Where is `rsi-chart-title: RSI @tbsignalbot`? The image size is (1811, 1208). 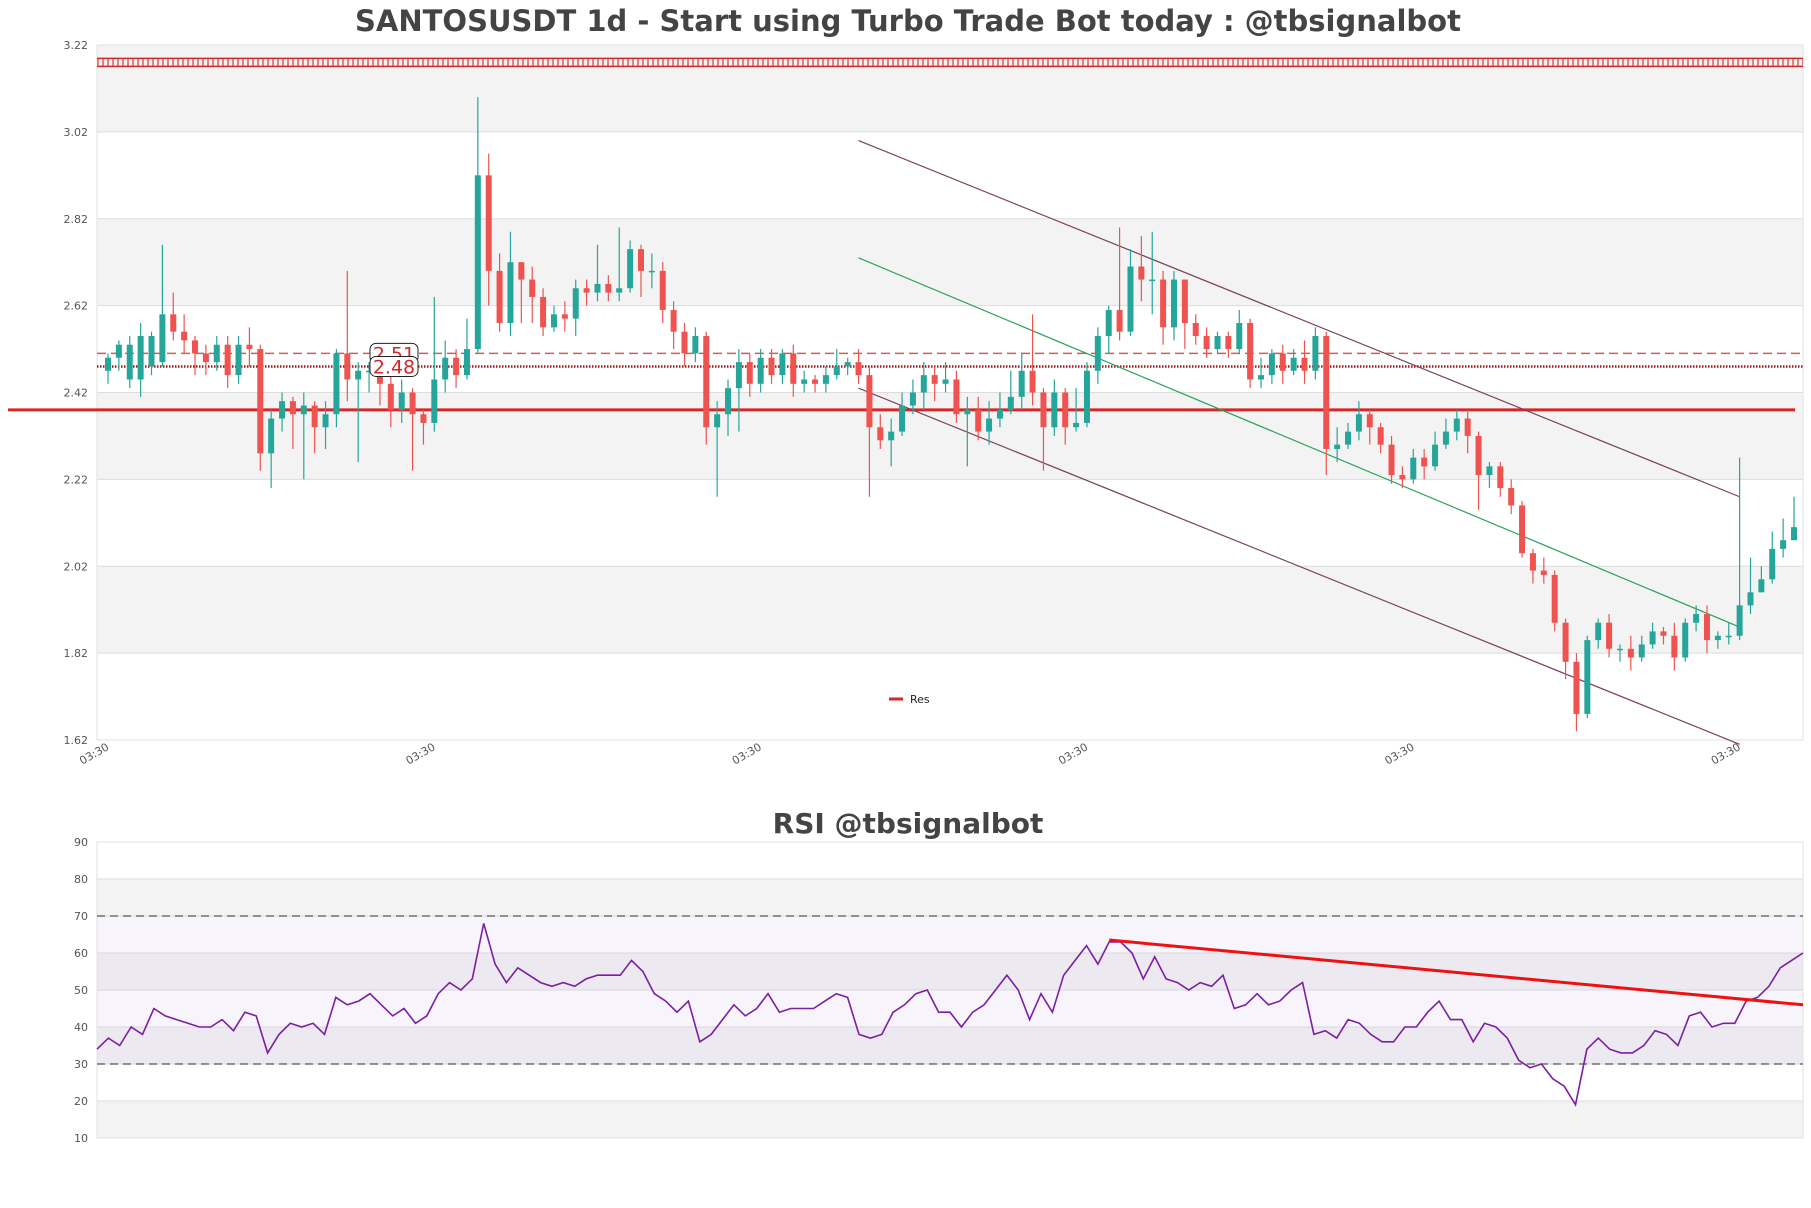 rsi-chart-title: RSI @tbsignalbot is located at coordinates (908, 823).